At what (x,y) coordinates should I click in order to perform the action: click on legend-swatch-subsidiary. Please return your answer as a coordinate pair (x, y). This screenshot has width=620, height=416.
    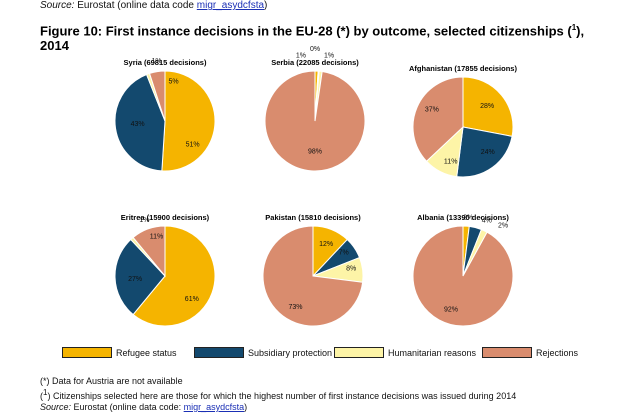
    Looking at the image, I should click on (219, 352).